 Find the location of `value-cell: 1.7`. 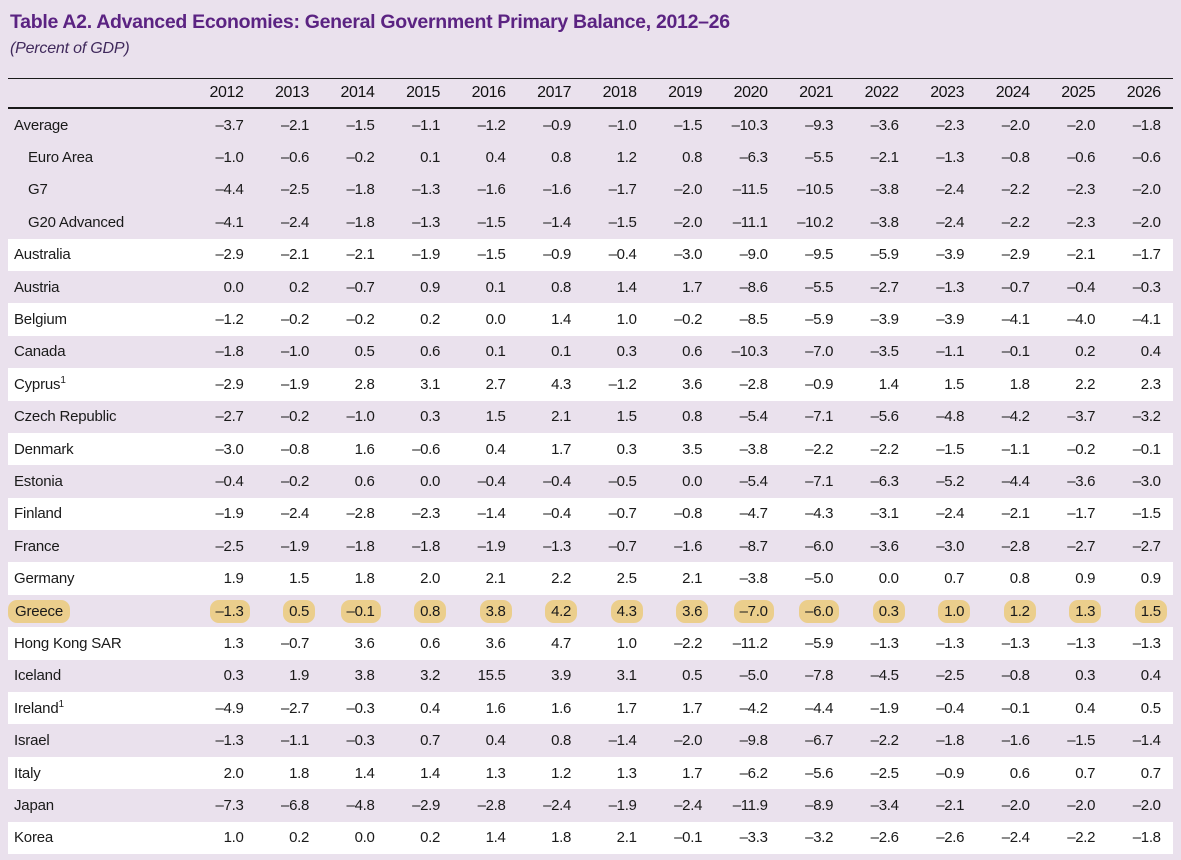

value-cell: 1.7 is located at coordinates (626, 708).